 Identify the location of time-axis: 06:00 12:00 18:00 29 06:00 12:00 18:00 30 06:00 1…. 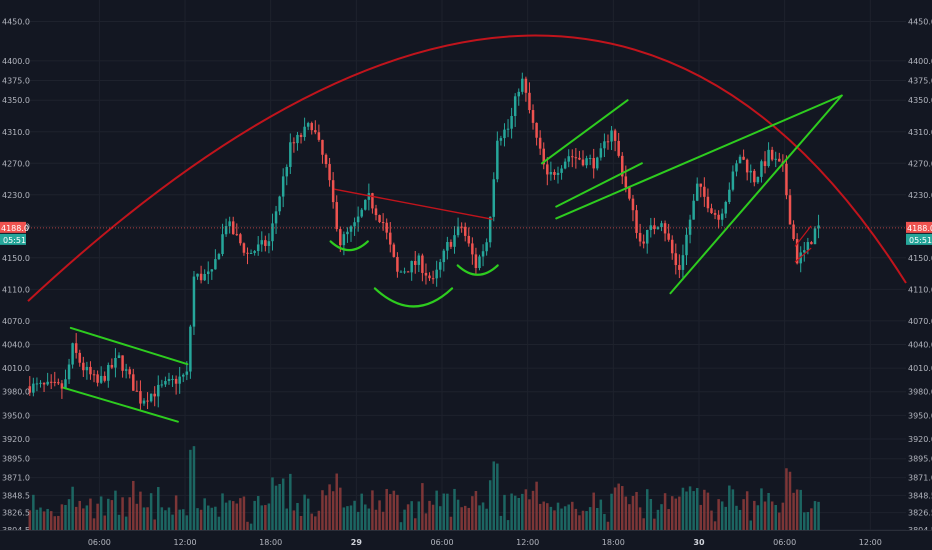
(466, 540).